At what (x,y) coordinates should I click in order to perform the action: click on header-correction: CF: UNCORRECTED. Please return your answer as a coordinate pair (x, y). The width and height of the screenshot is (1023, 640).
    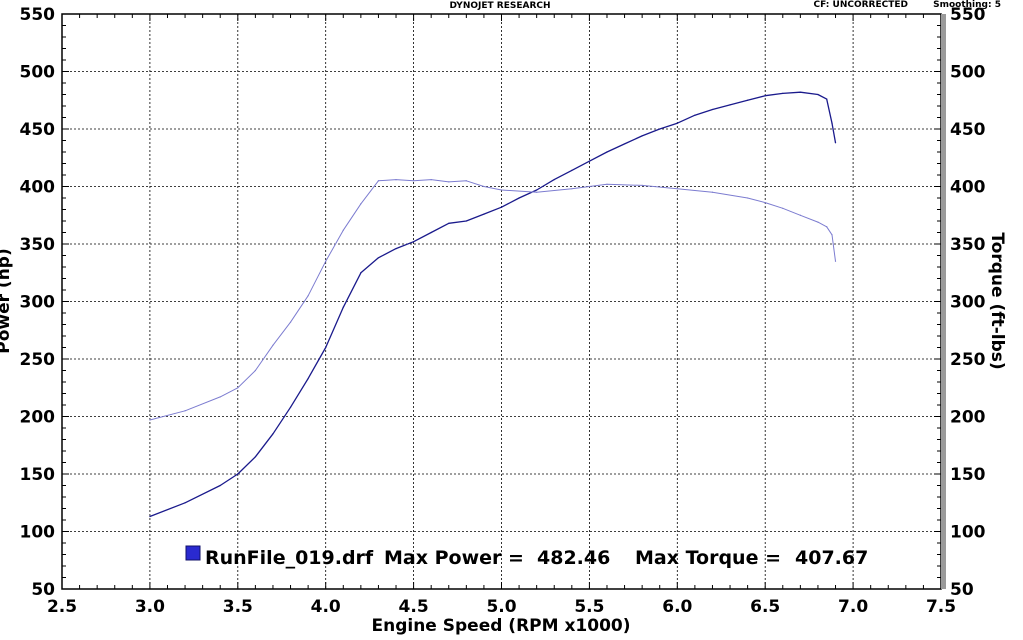
    Looking at the image, I should click on (861, 5).